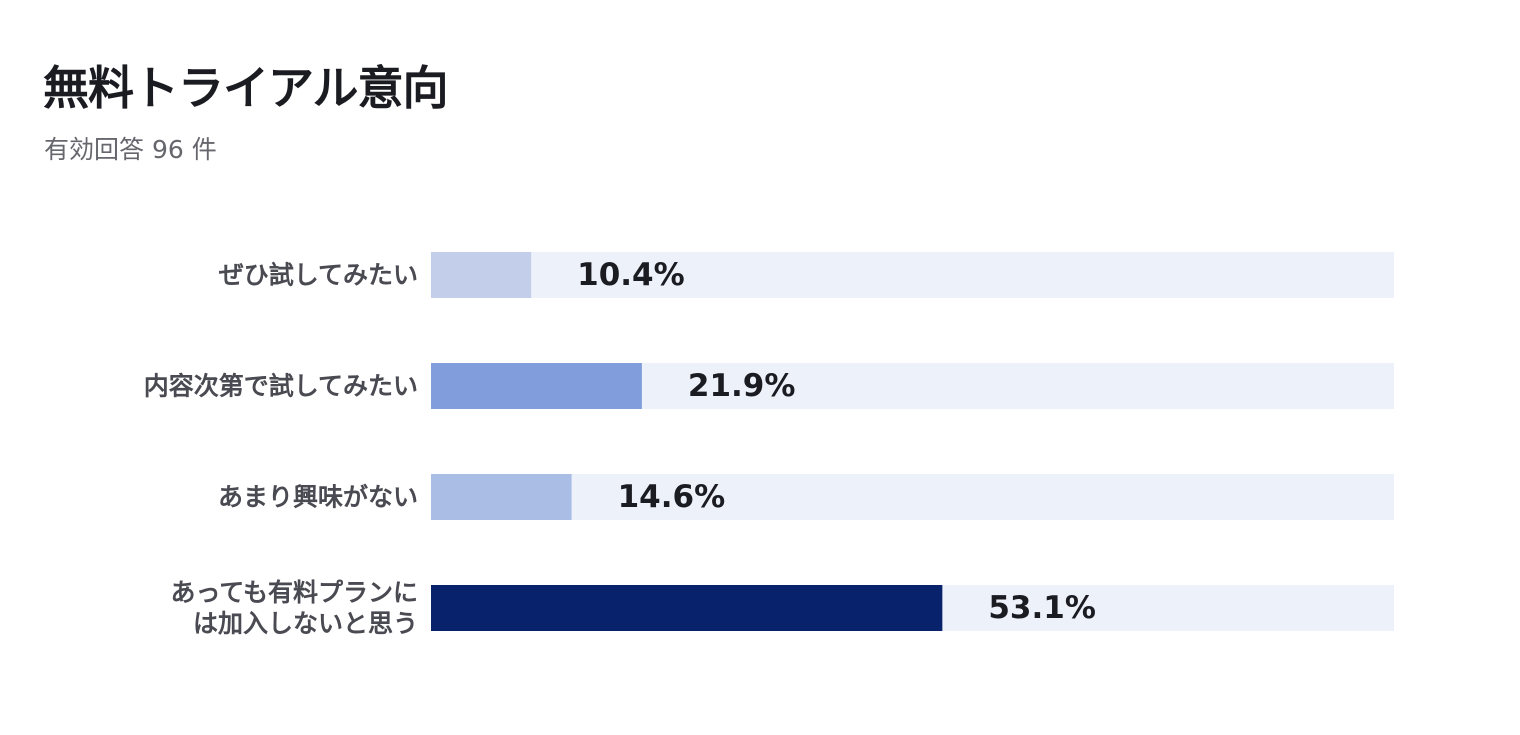  What do you see at coordinates (281, 386) in the screenshot?
I see `category-label: 内容次第で試してみたい` at bounding box center [281, 386].